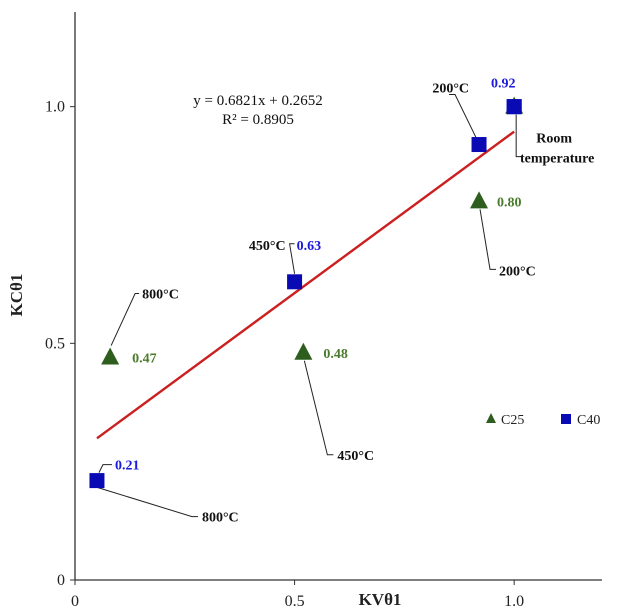  Describe the element at coordinates (295, 601) in the screenshot. I see `x-tick-label: 0.5` at that location.